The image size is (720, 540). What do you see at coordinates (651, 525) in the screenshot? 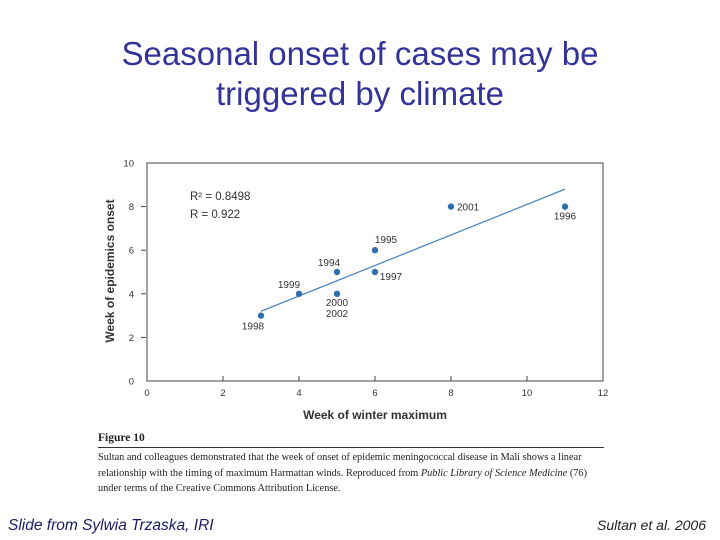
I see `citation: Sultan et al. 2006` at bounding box center [651, 525].